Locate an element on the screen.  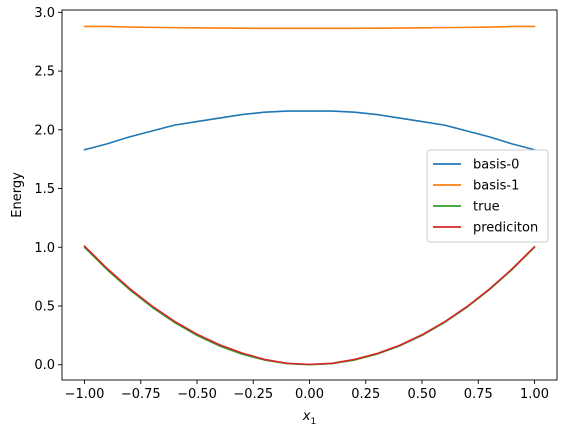
x-axis-title-subscript: 1 is located at coordinates (313, 422).